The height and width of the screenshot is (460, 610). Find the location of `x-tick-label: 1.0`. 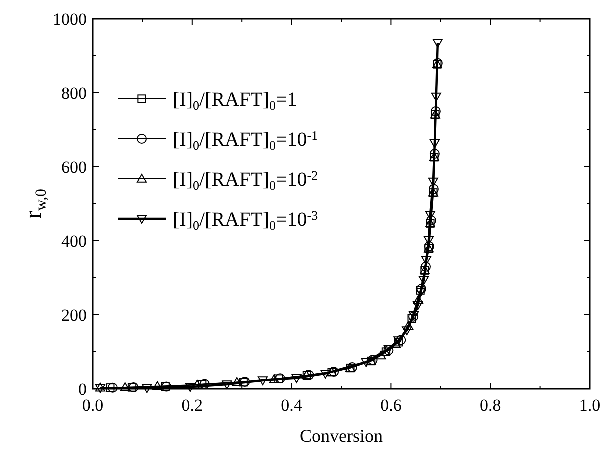

x-tick-label: 1.0 is located at coordinates (590, 405).